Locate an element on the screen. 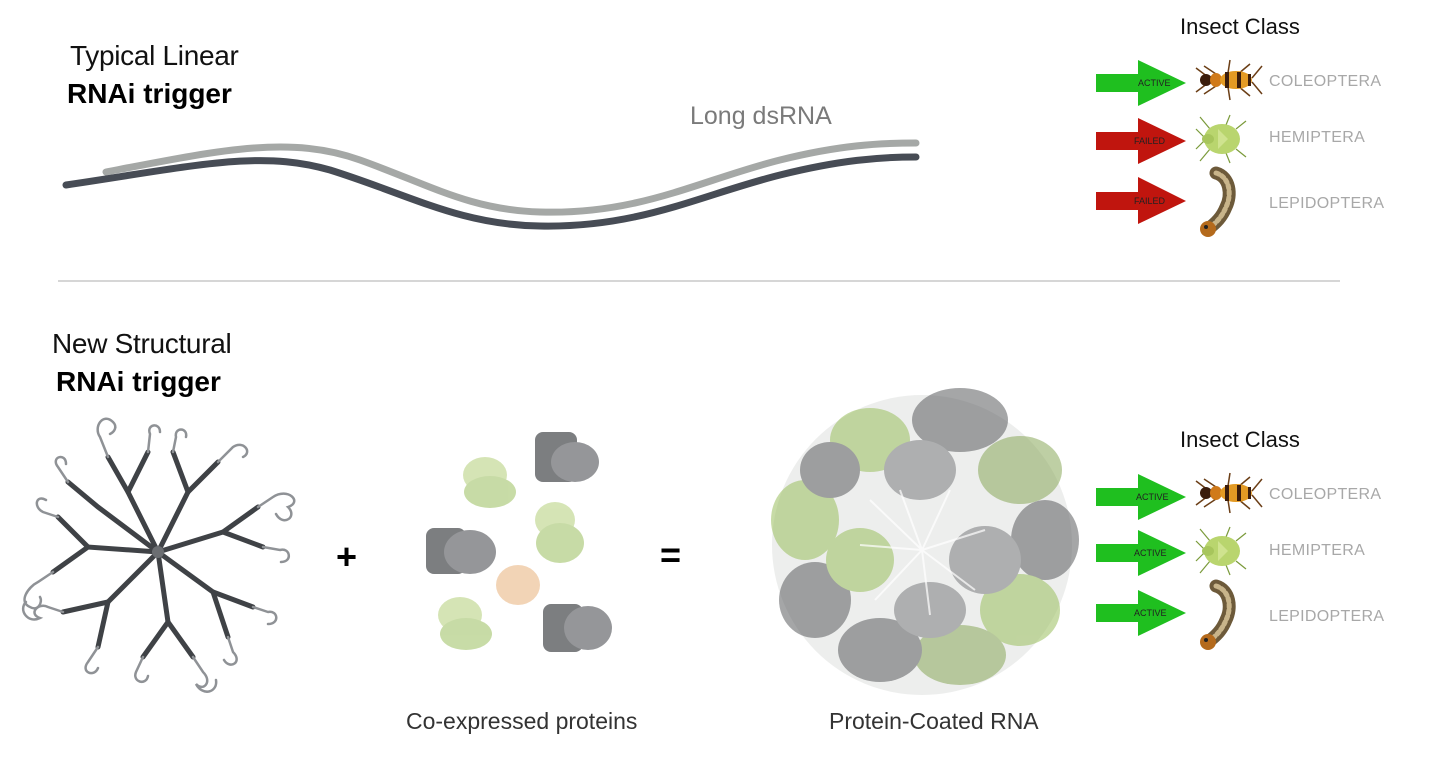 The height and width of the screenshot is (762, 1456). top-class-name-3: LEPIDOPTERA is located at coordinates (1327, 203).